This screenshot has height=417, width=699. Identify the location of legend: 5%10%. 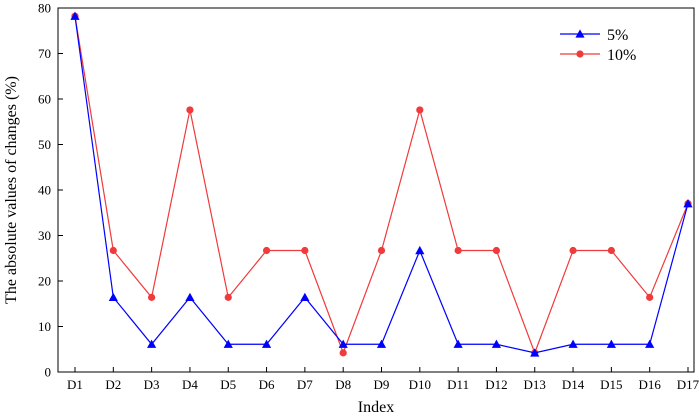
(598, 45).